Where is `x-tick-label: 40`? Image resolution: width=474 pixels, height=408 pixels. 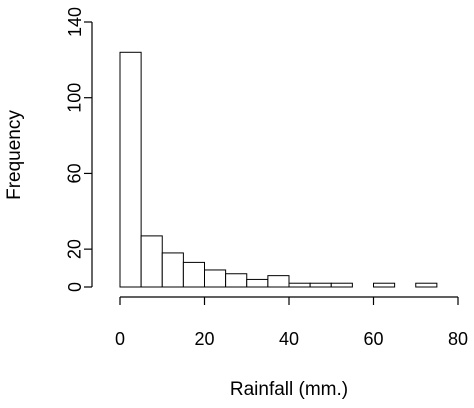 x-tick-label: 40 is located at coordinates (289, 339).